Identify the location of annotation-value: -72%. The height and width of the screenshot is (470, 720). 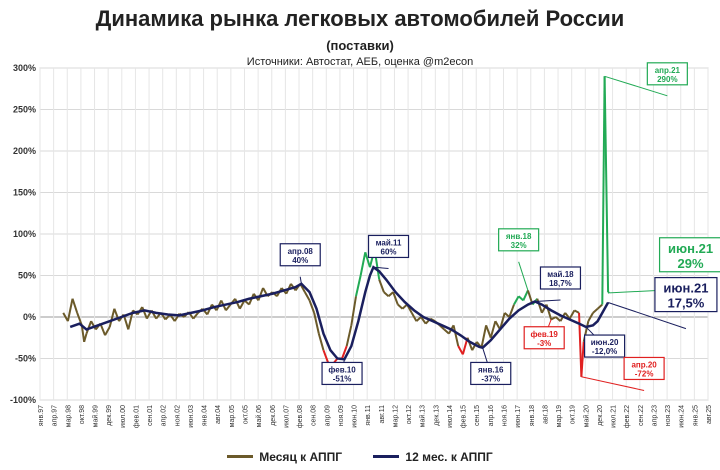
(644, 373).